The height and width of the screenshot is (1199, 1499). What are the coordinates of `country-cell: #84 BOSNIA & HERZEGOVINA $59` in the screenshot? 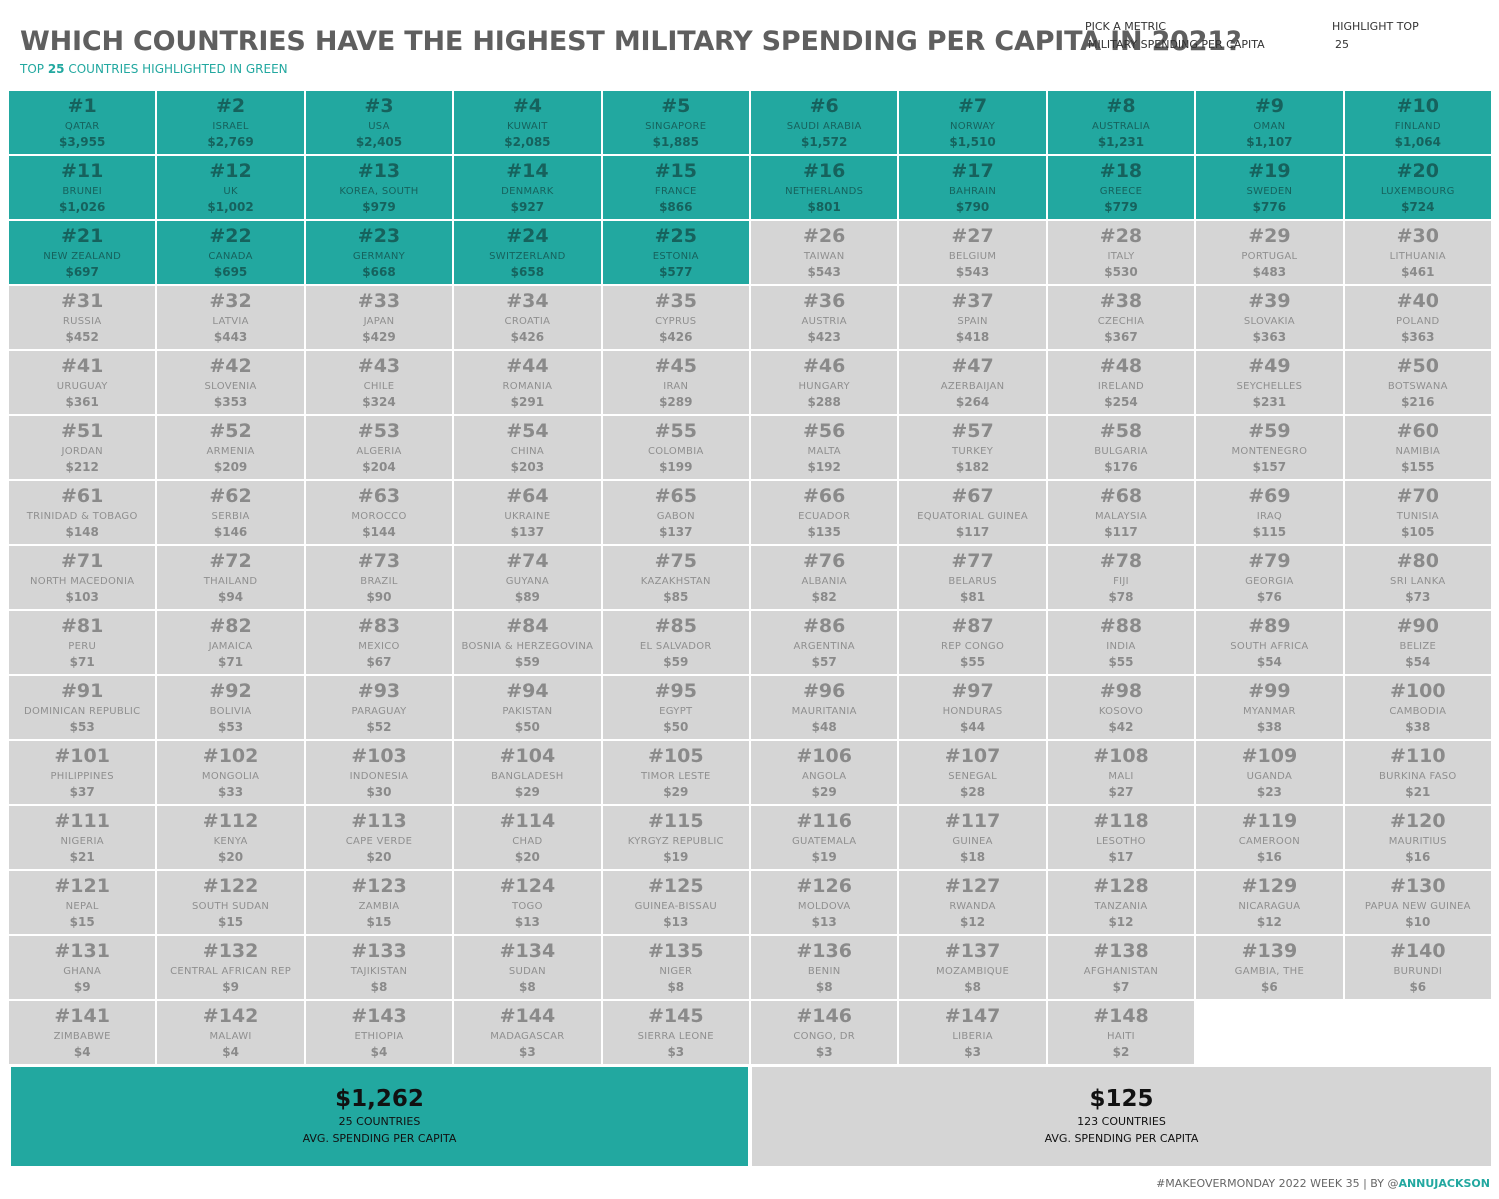 It's located at (527, 642).